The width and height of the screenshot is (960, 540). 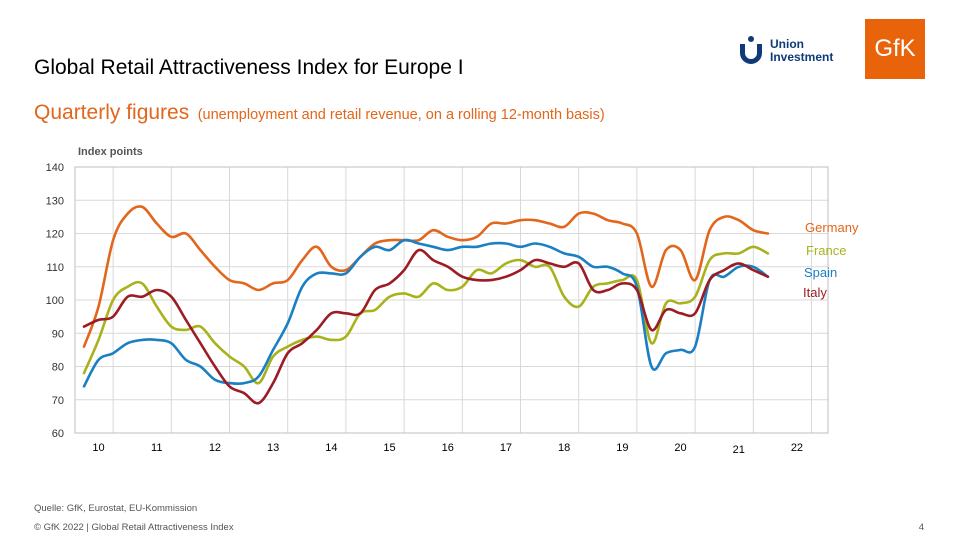 What do you see at coordinates (448, 448) in the screenshot?
I see `x-tick-label: 16` at bounding box center [448, 448].